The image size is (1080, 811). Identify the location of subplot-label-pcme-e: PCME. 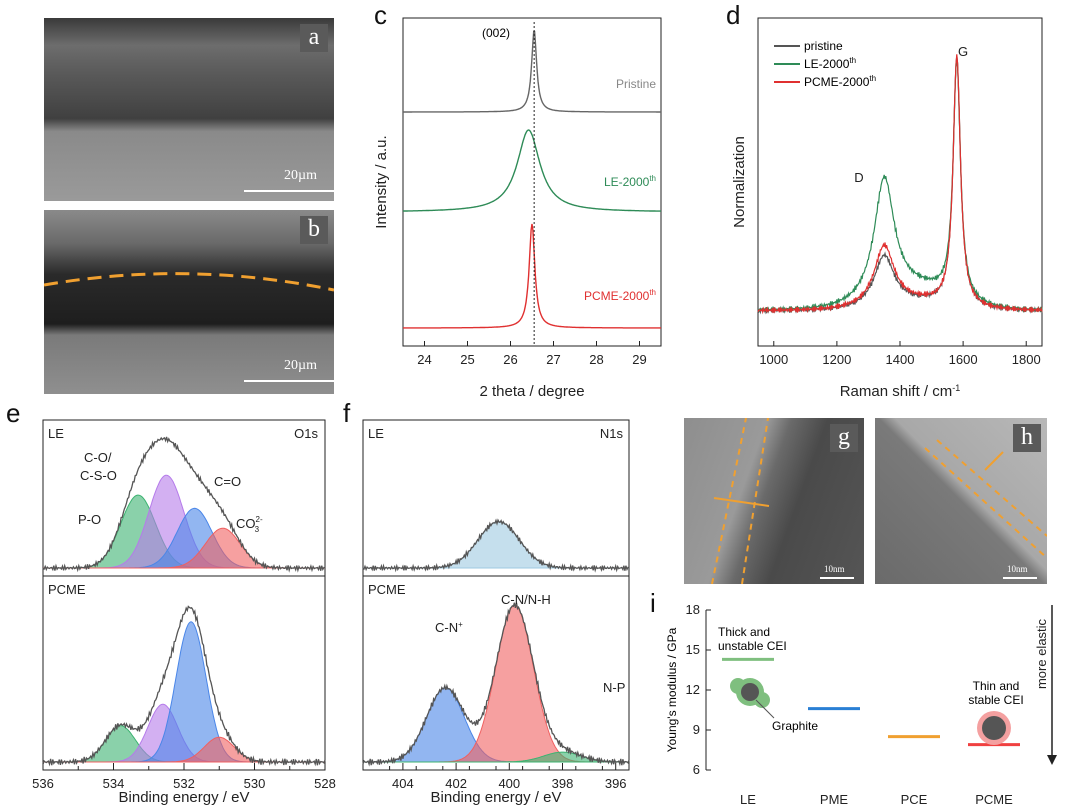
(67, 589).